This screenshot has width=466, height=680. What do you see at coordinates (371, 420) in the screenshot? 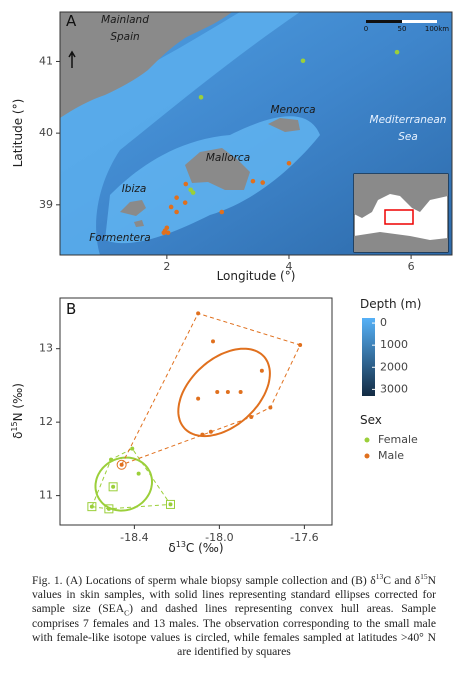
I see `legend-title: Sex` at bounding box center [371, 420].